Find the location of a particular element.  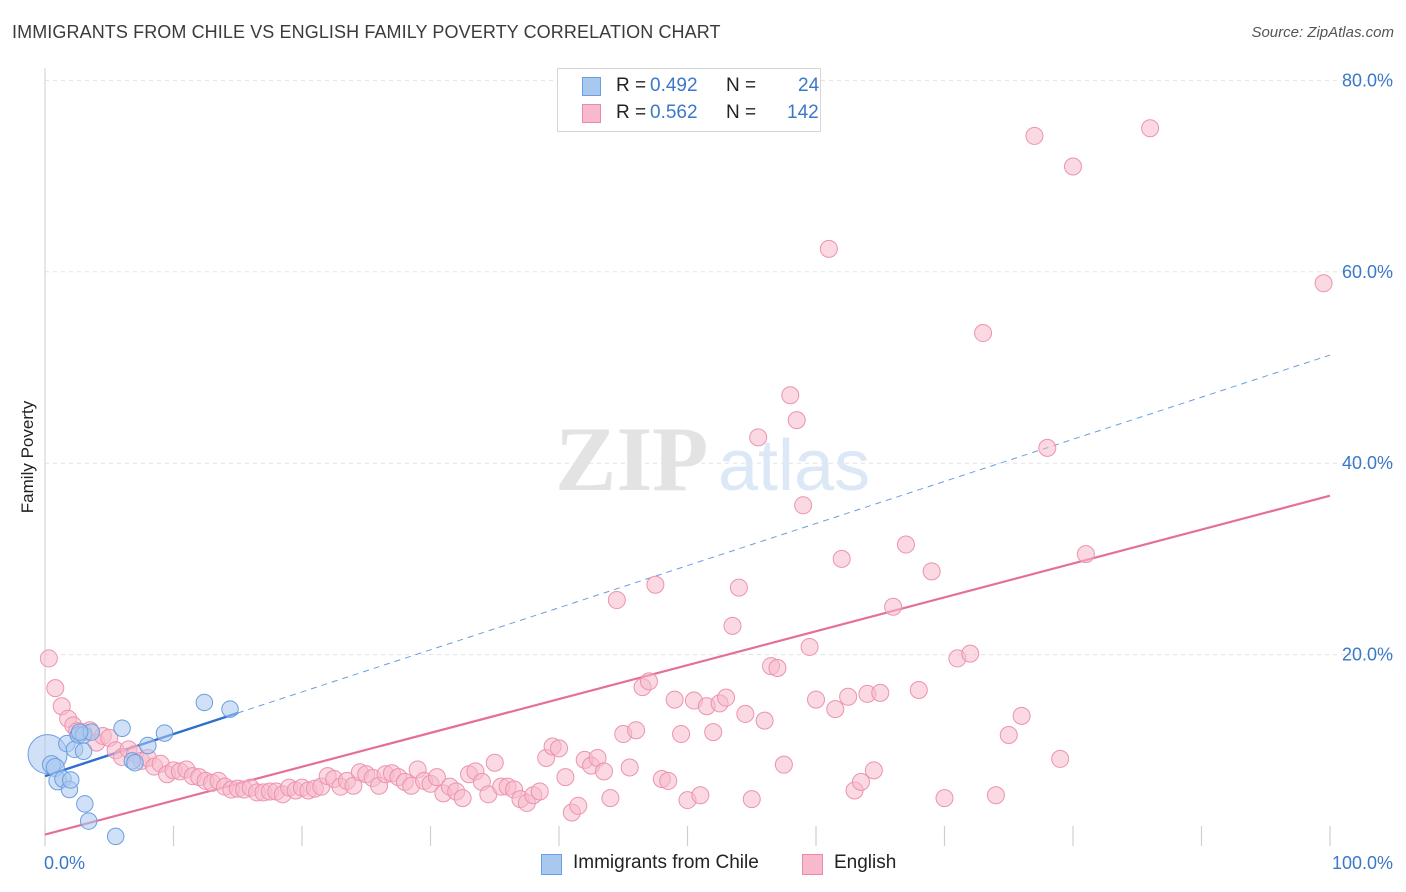

chile-swatch is located at coordinates (591, 86).